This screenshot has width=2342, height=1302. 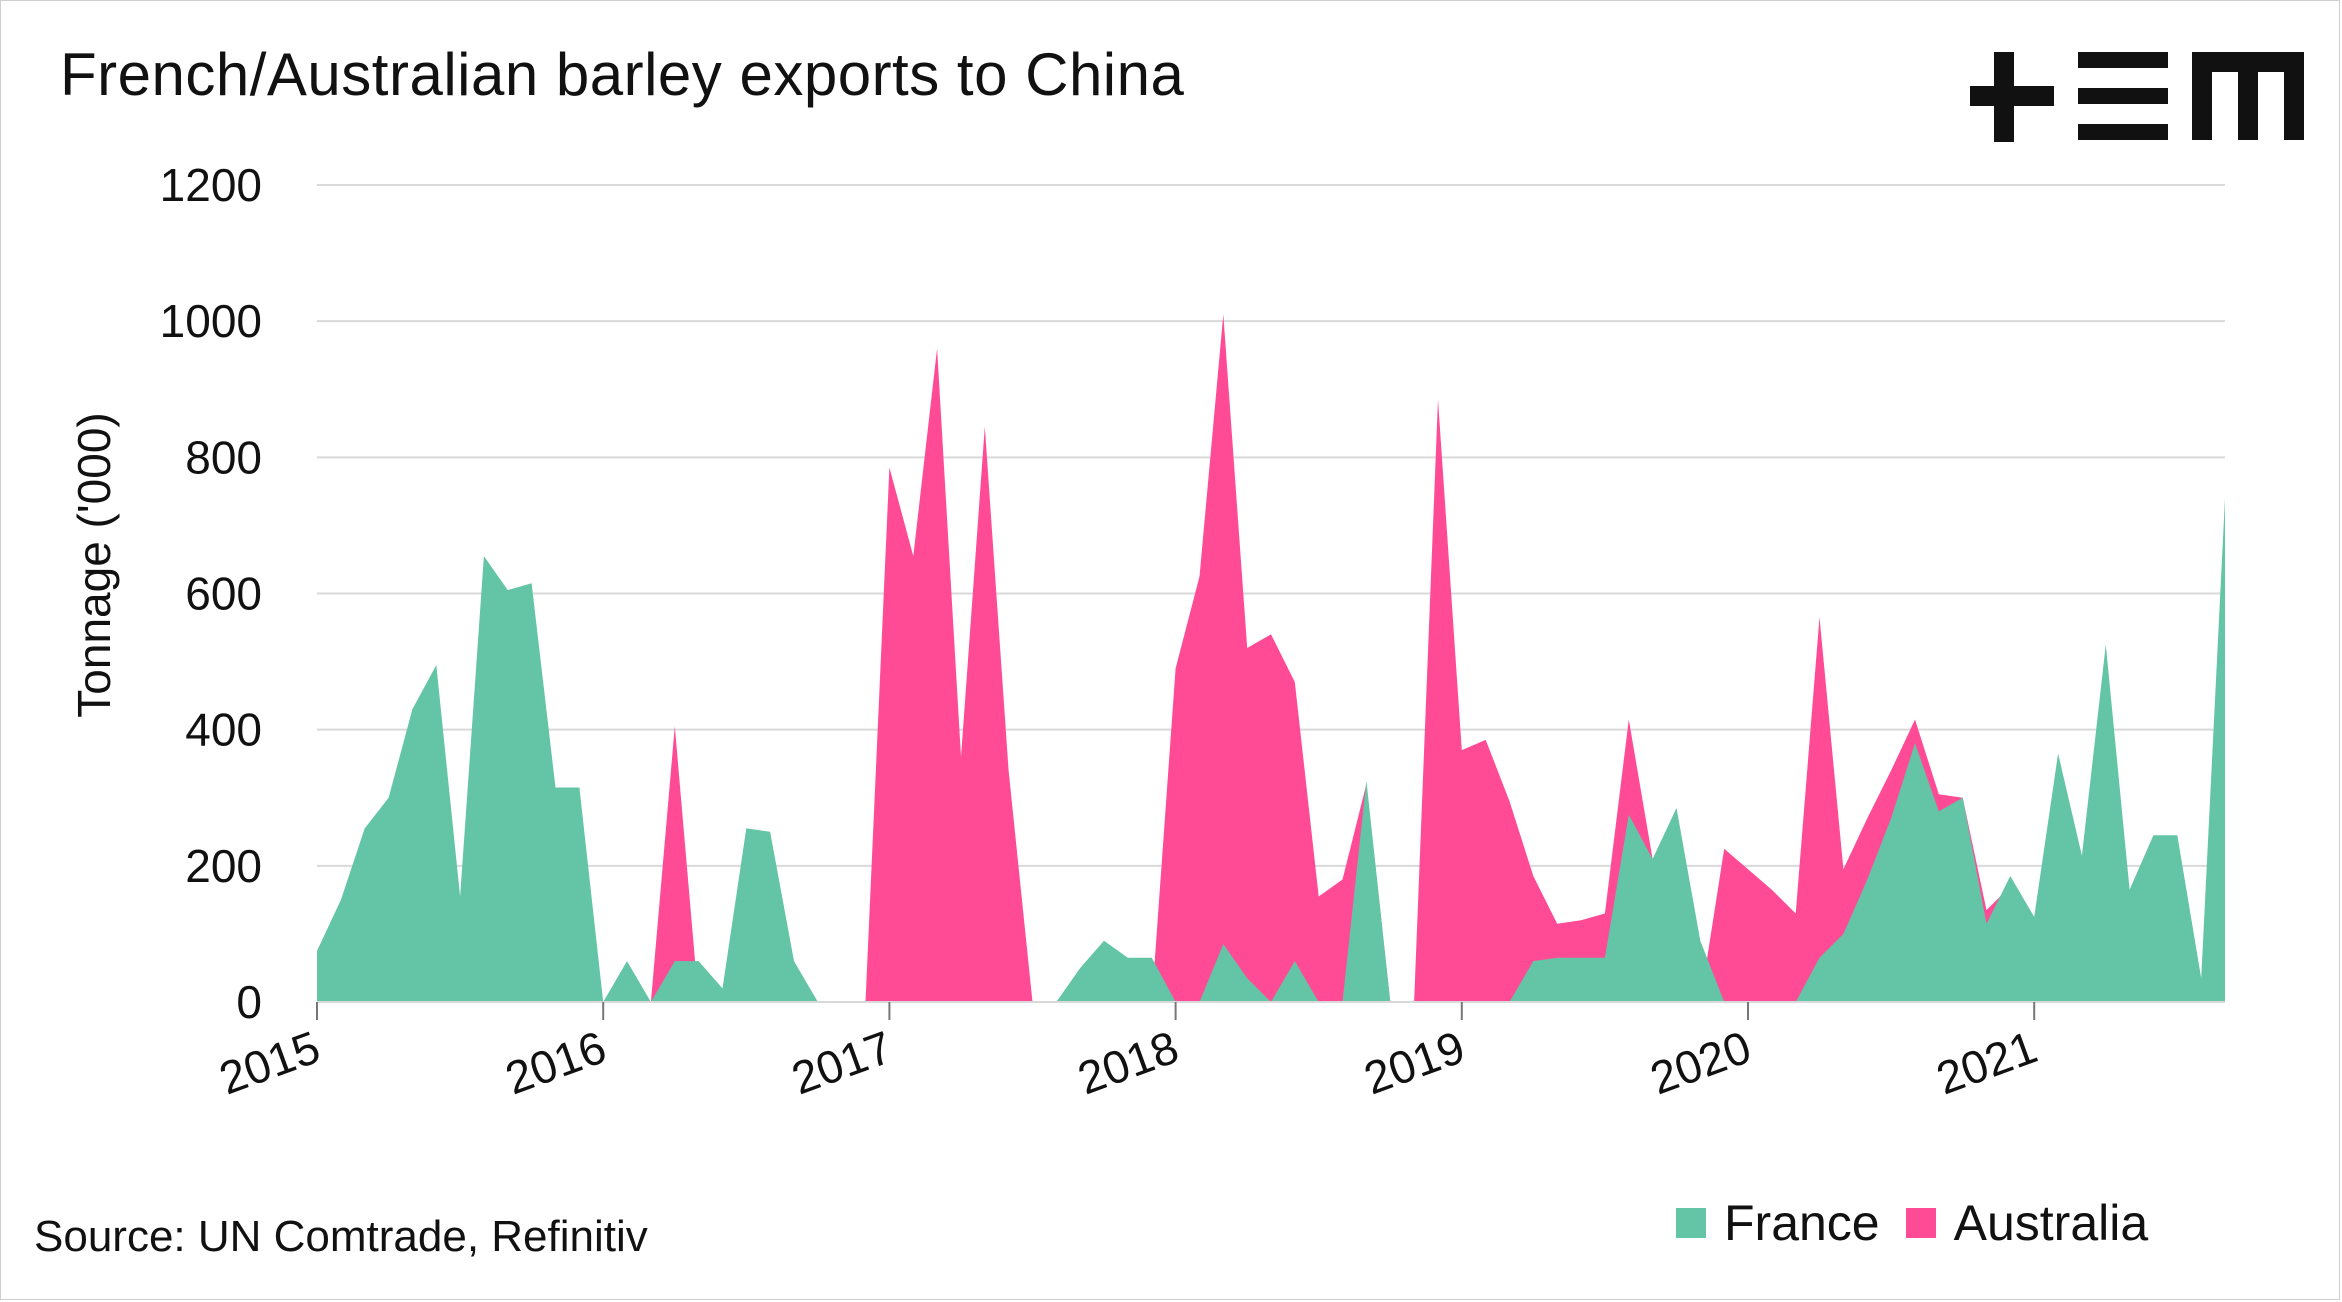 What do you see at coordinates (341, 1236) in the screenshot?
I see `source-note: Source: UN Comtrade, Refinitiv` at bounding box center [341, 1236].